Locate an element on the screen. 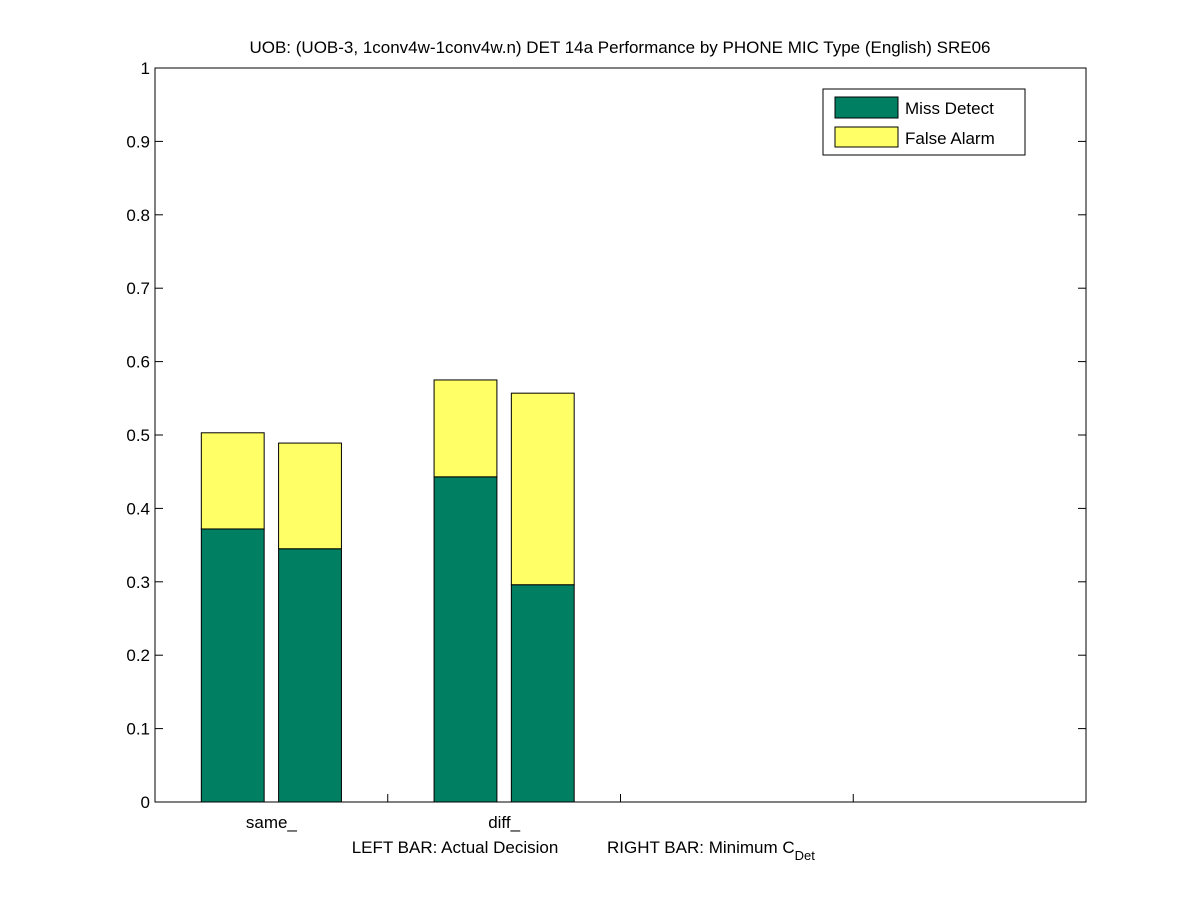 The height and width of the screenshot is (901, 1200). y-tick-label: 0.3 is located at coordinates (138, 582).